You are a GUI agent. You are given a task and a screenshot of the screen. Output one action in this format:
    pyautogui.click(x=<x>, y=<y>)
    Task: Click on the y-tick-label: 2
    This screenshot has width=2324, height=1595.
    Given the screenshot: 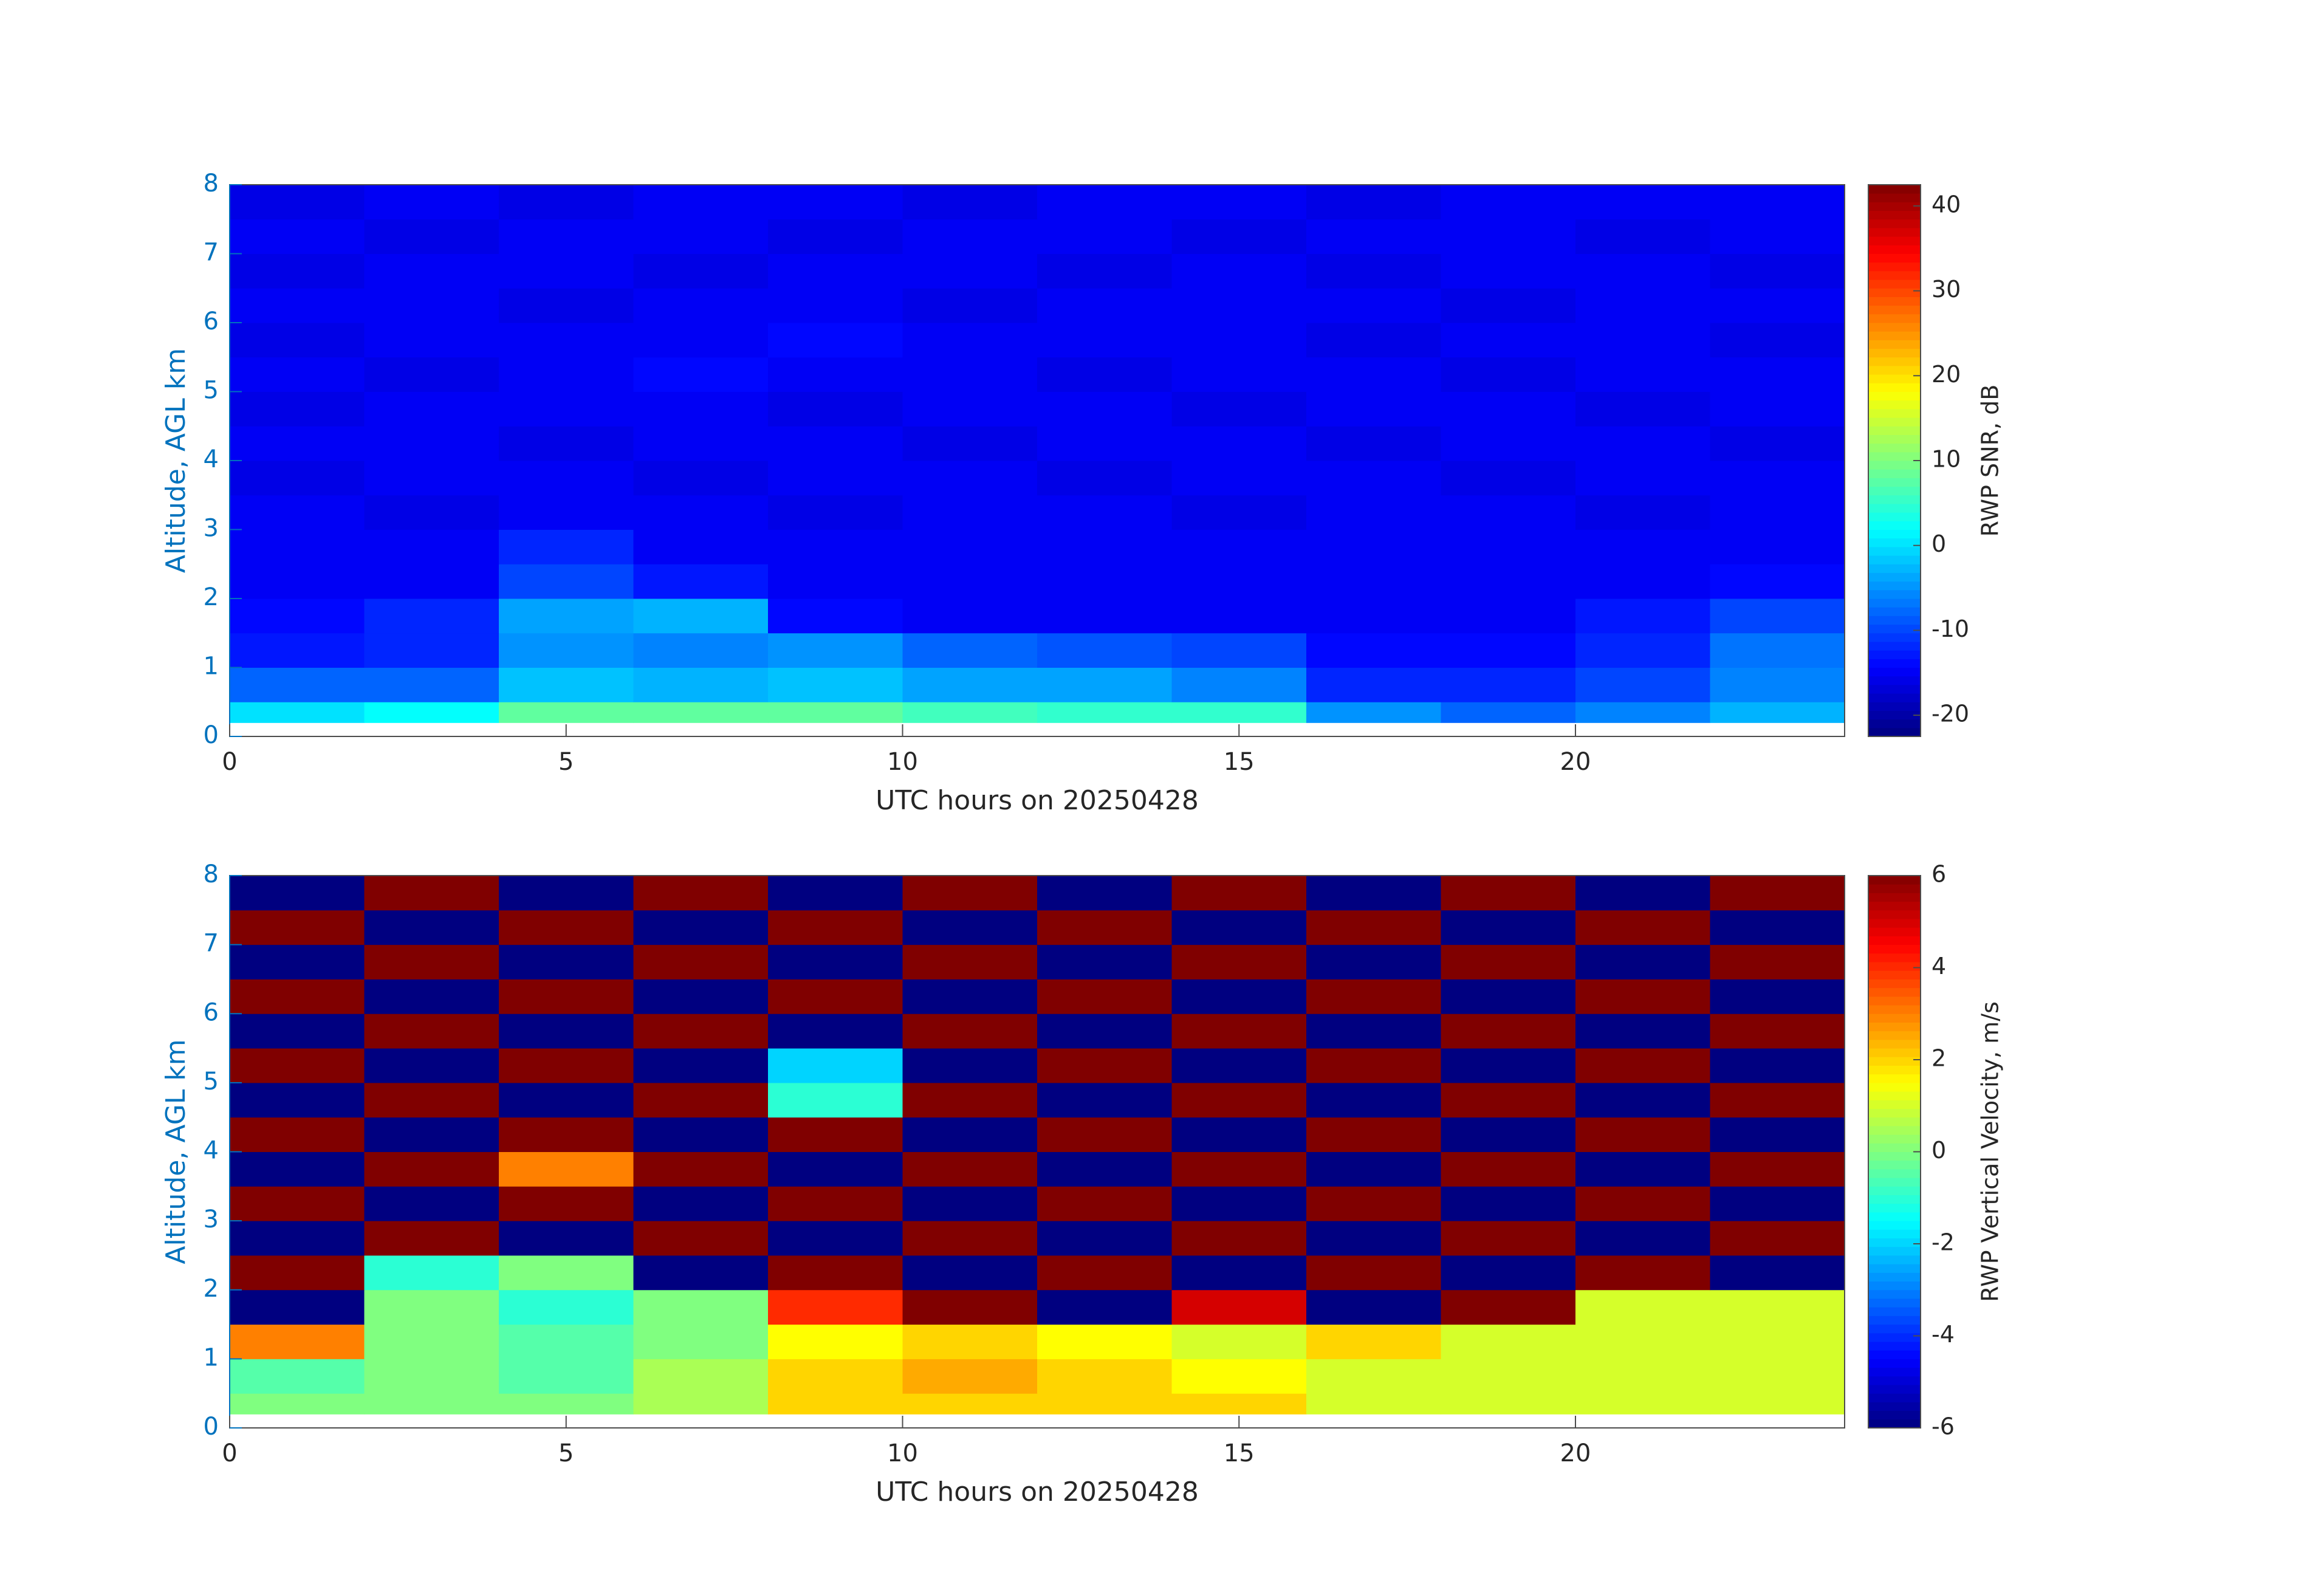 What is the action you would take?
    pyautogui.click(x=212, y=597)
    